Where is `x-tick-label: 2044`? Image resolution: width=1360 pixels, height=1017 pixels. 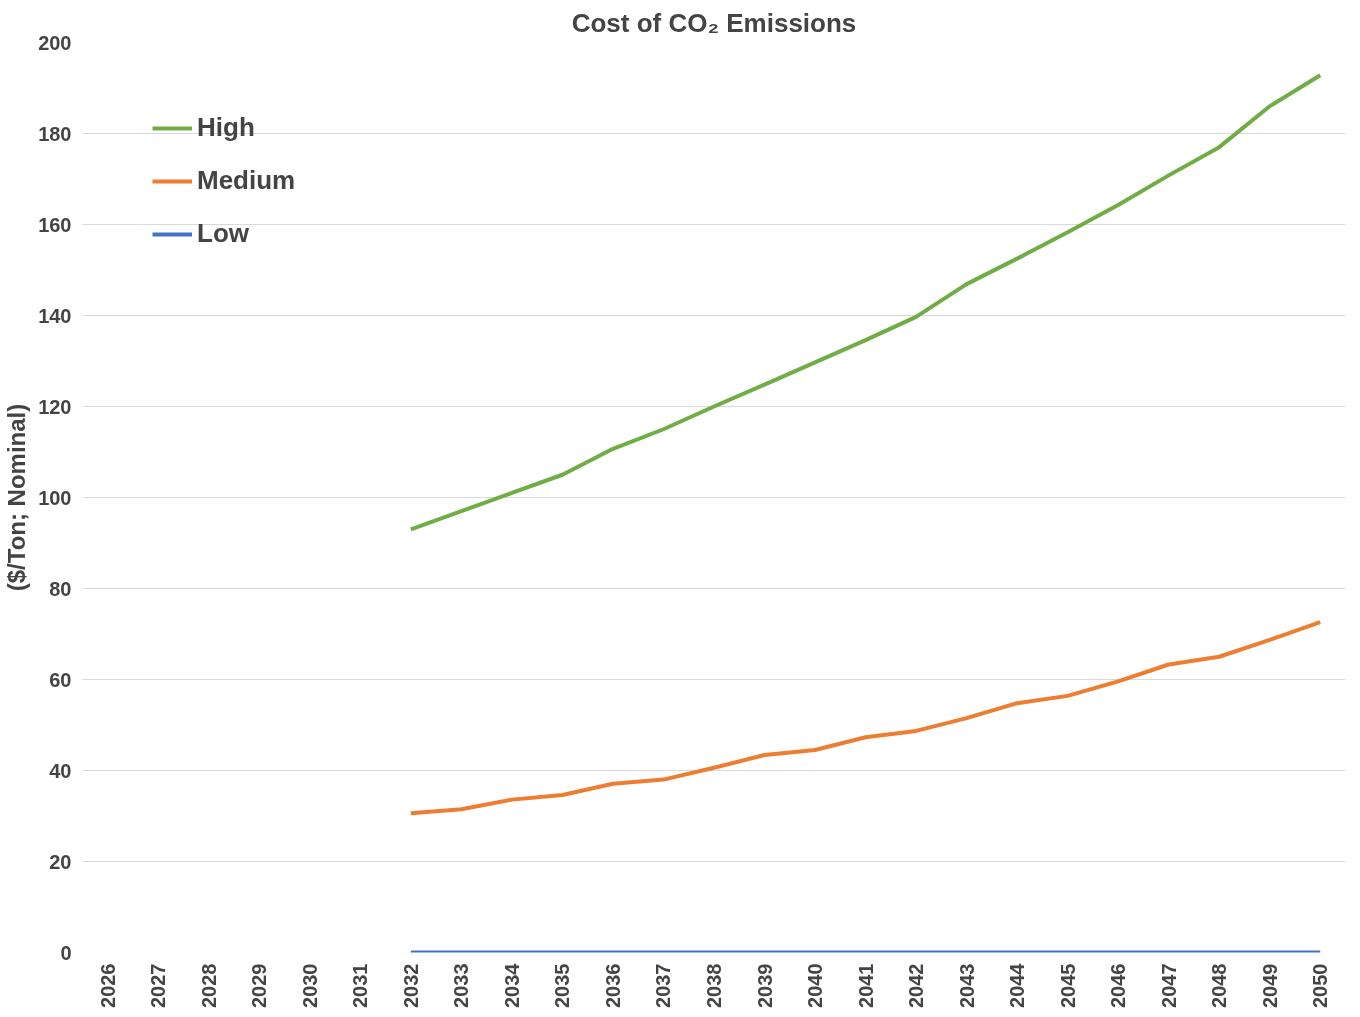
x-tick-label: 2044 is located at coordinates (1017, 985).